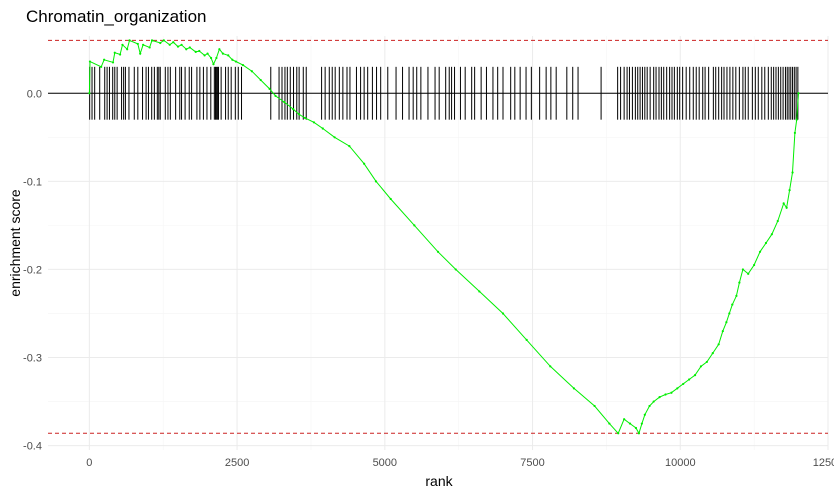  What do you see at coordinates (532, 463) in the screenshot?
I see `x-tick-label: 7500` at bounding box center [532, 463].